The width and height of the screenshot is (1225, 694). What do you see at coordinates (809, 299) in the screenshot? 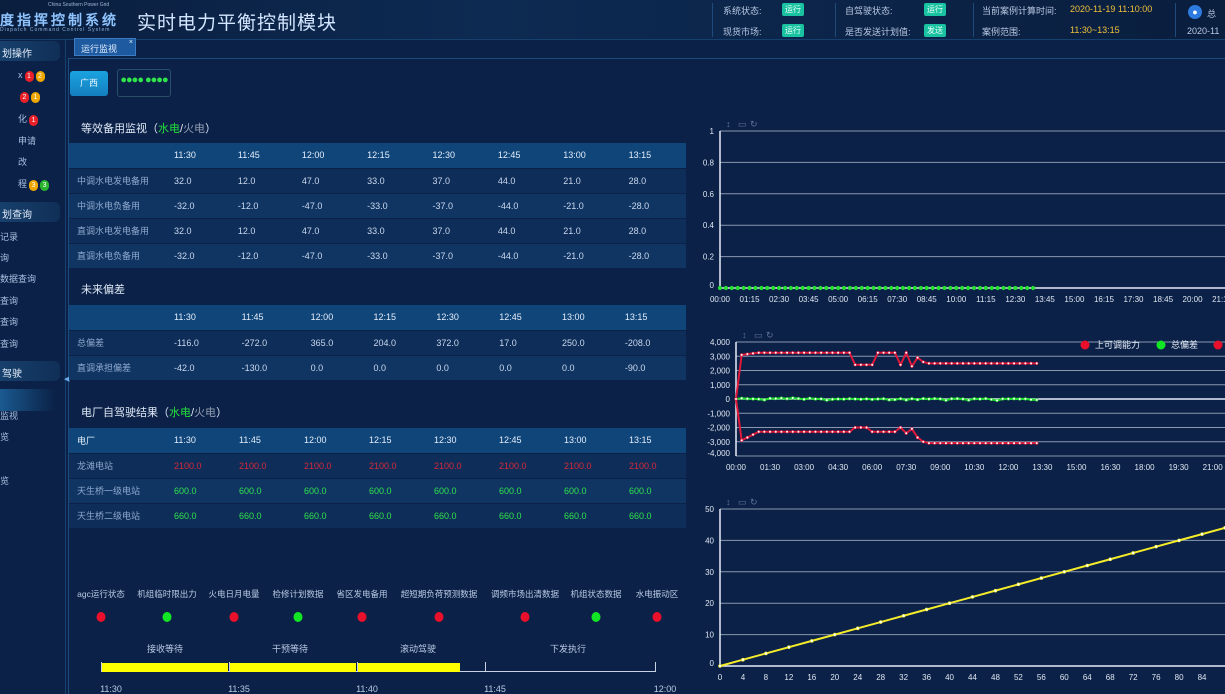
I see `x-tick-label: 03:45` at bounding box center [809, 299].